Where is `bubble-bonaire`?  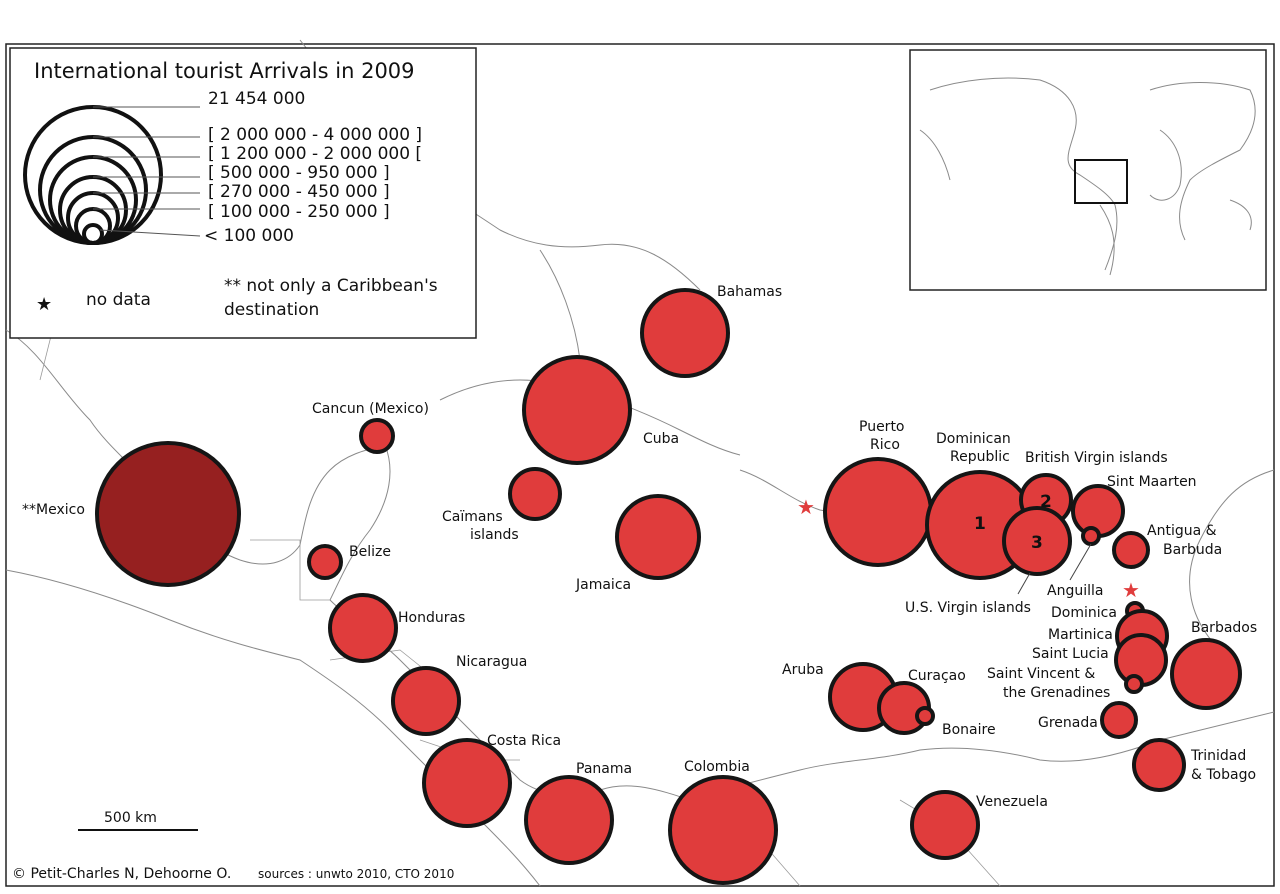 bubble-bonaire is located at coordinates (925, 716).